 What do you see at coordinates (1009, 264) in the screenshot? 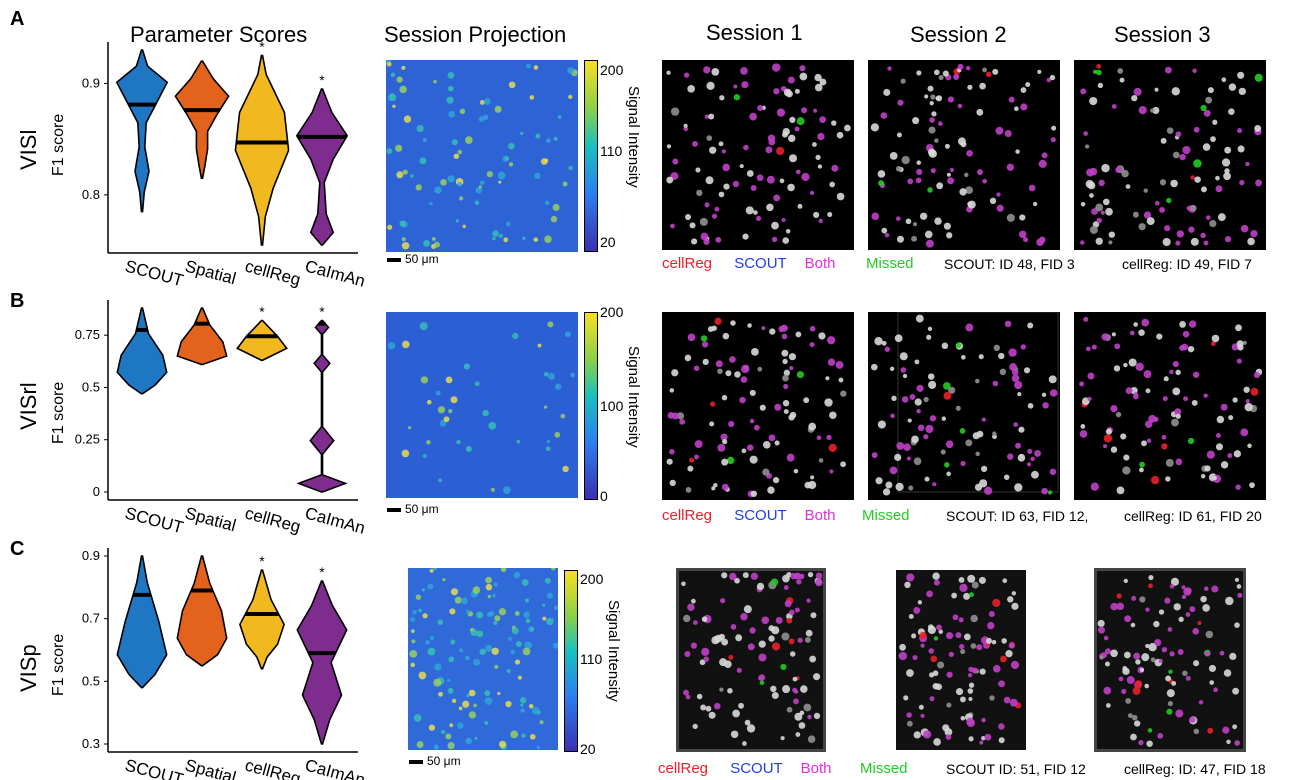
I see `caption-scout-a: SCOUT: ID 48, FID 3` at bounding box center [1009, 264].